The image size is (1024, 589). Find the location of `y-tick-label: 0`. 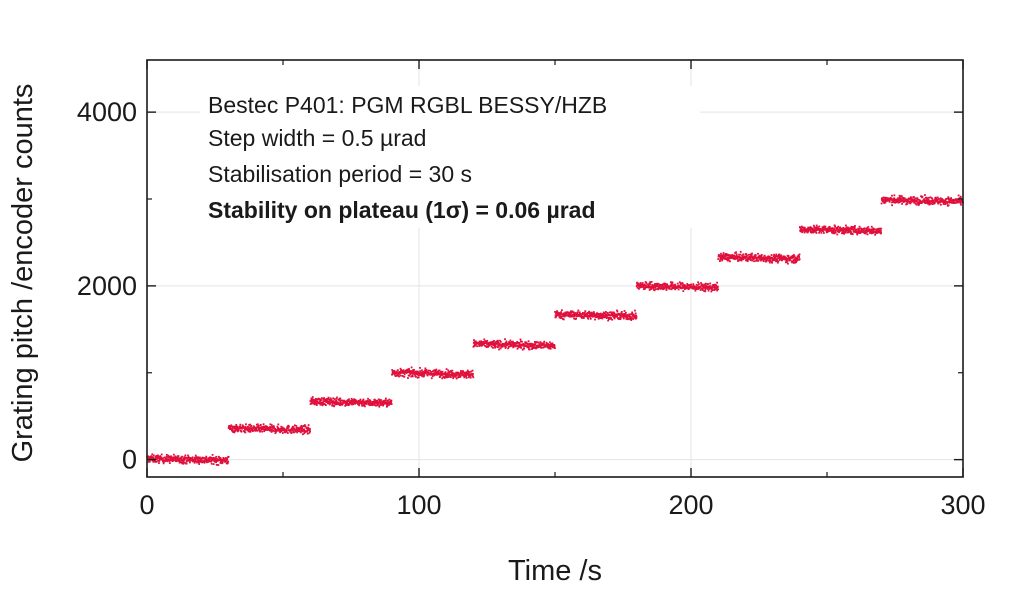

y-tick-label: 0 is located at coordinates (129, 460).